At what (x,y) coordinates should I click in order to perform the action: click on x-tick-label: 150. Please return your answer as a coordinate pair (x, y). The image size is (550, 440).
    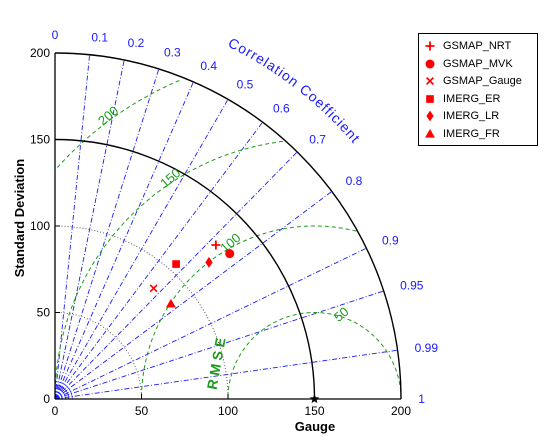
    Looking at the image, I should click on (314, 411).